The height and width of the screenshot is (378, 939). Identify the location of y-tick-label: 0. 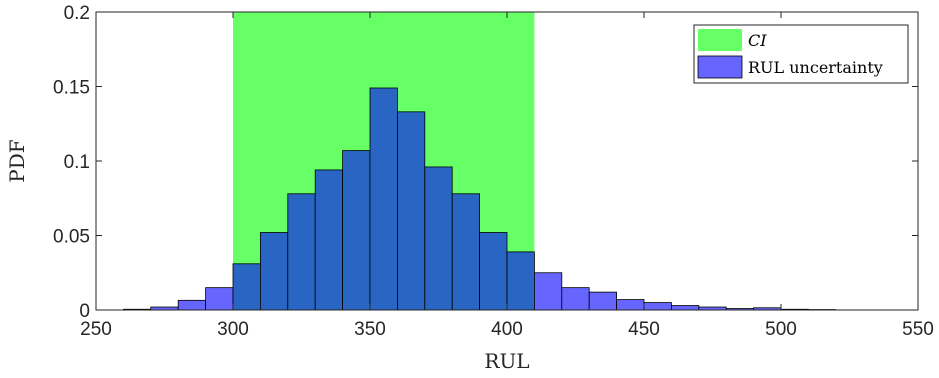
(84, 311).